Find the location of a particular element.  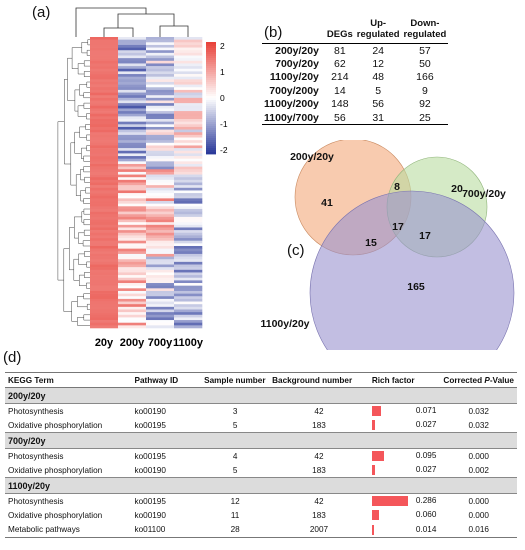

colorbar-tick-label: 0 is located at coordinates (222, 98).